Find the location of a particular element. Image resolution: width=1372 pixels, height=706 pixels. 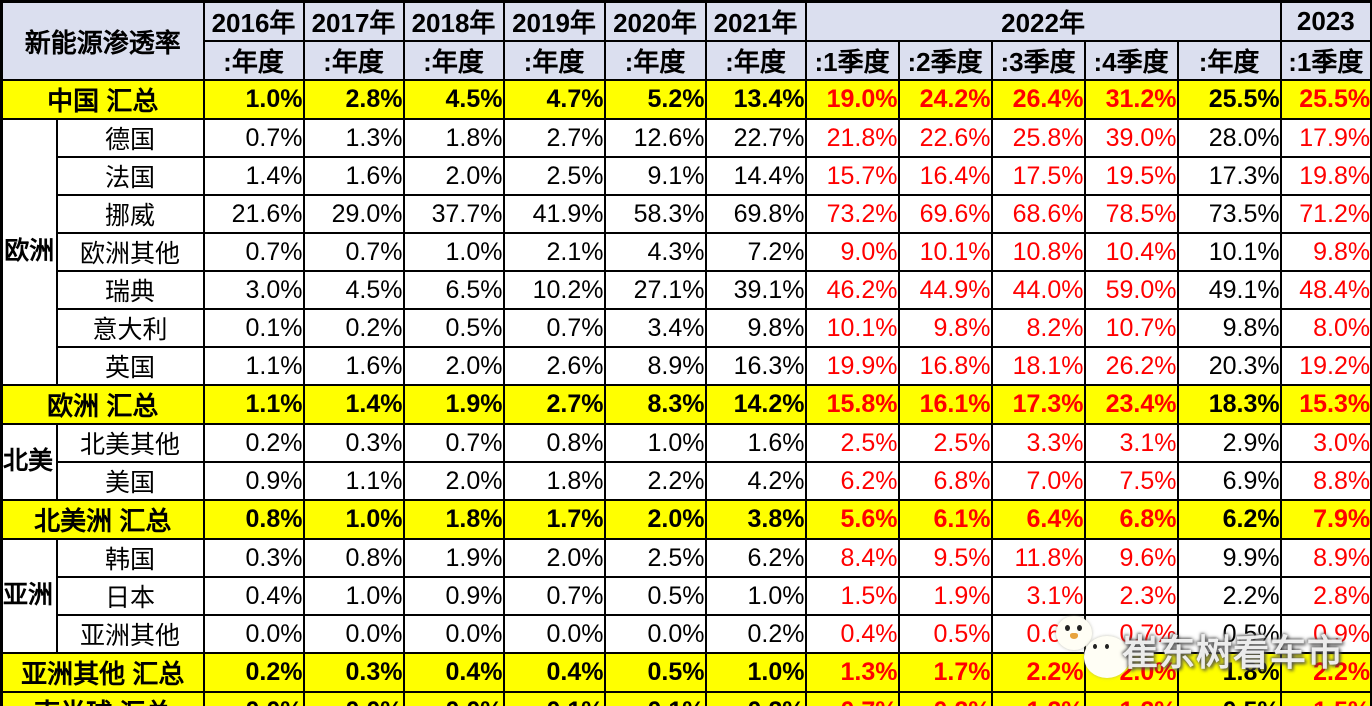

summary-label: 南半球 汇总 is located at coordinates (102, 698).